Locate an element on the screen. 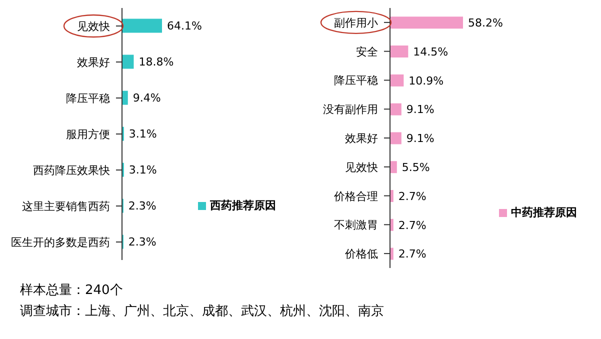  legend-label: 中药推荐原因 is located at coordinates (544, 212).